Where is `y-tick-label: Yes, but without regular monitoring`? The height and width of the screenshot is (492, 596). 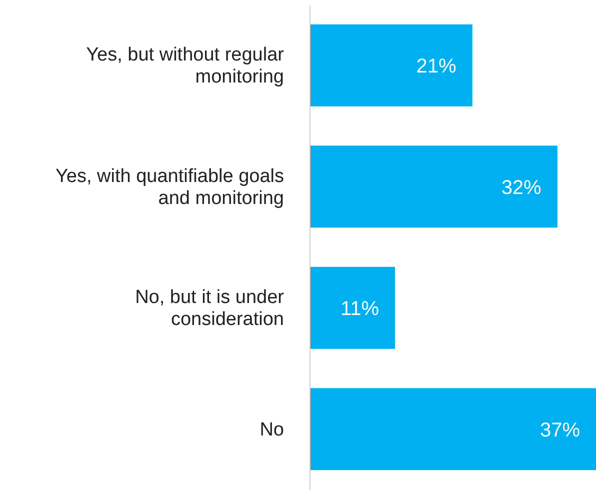
y-tick-label: Yes, but without regular monitoring is located at coordinates (185, 66).